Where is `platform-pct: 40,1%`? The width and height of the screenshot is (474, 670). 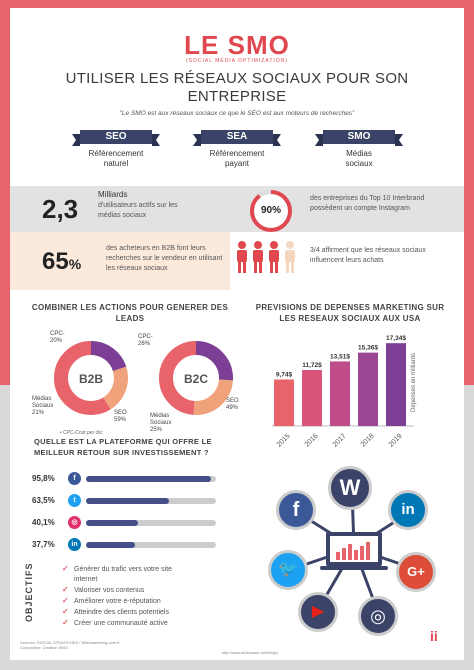 platform-pct: 40,1% is located at coordinates (43, 522).